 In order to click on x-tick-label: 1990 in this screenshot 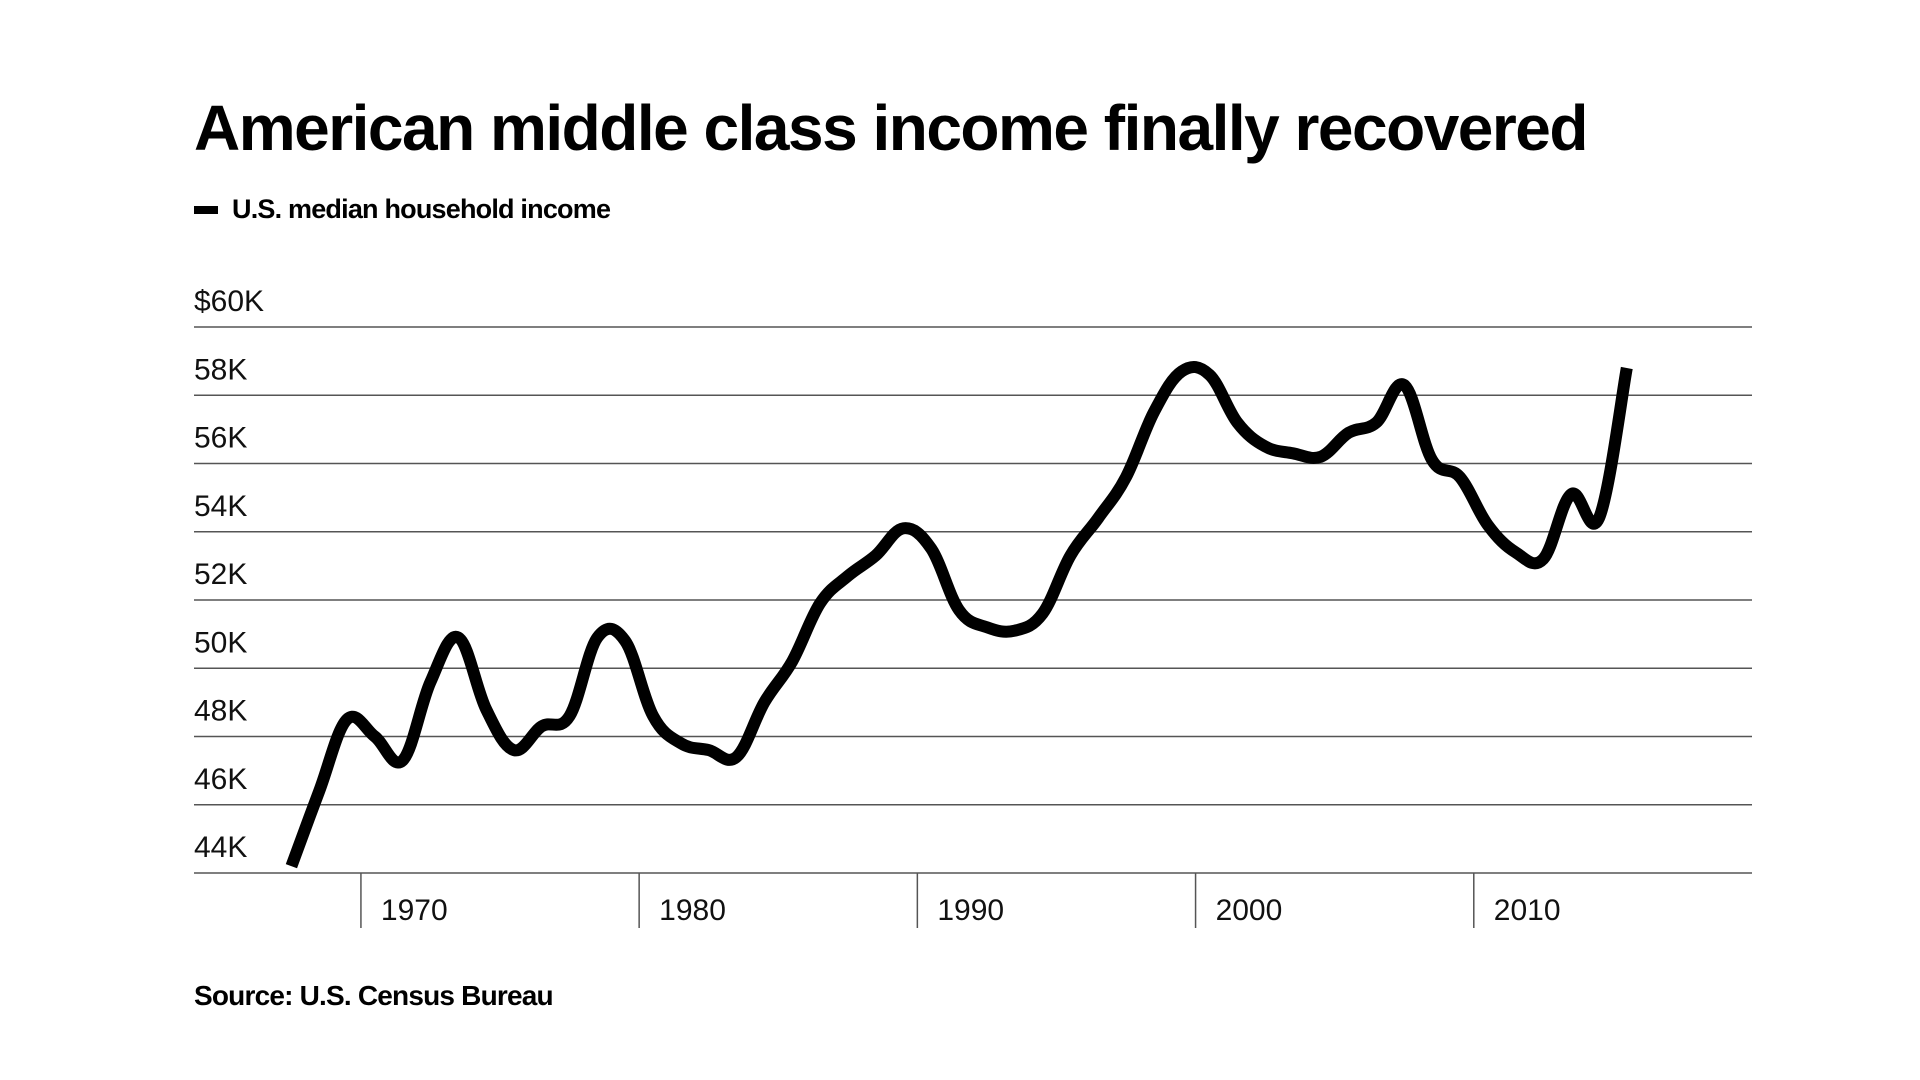, I will do `click(970, 910)`.